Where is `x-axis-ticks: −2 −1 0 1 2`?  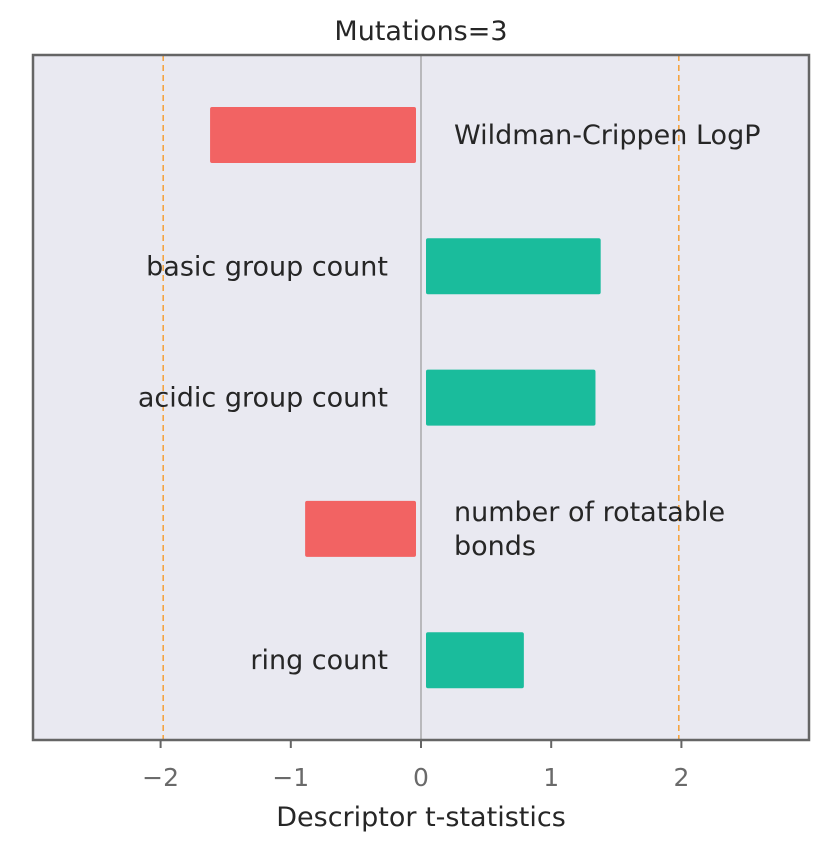
x-axis-ticks: −2 −1 0 1 2 is located at coordinates (415, 766).